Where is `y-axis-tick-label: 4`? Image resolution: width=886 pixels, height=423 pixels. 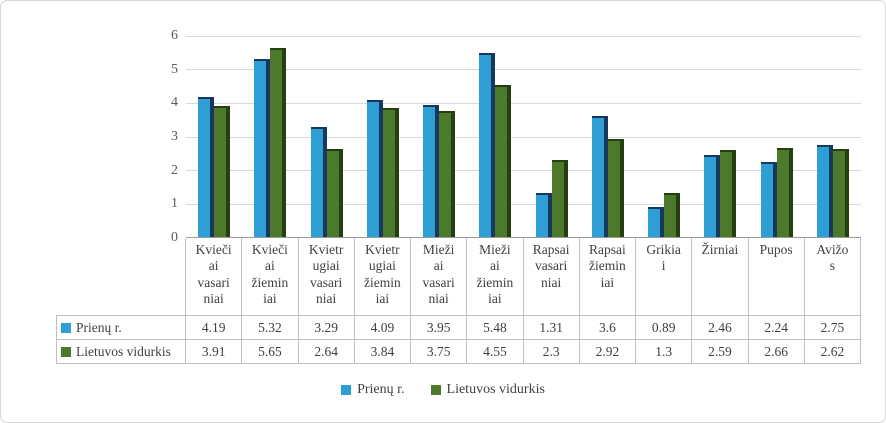 y-axis-tick-label: 4 is located at coordinates (174, 103).